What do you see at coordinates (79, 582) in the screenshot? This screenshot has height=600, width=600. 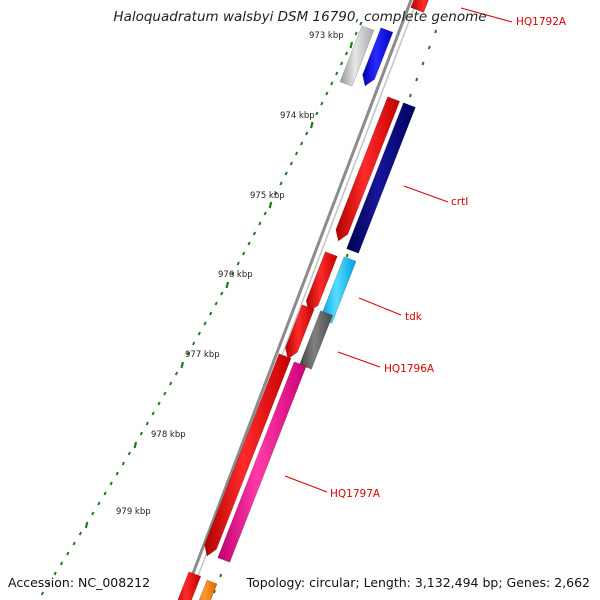 I see `accession-text: Accession: NC_008212` at bounding box center [79, 582].